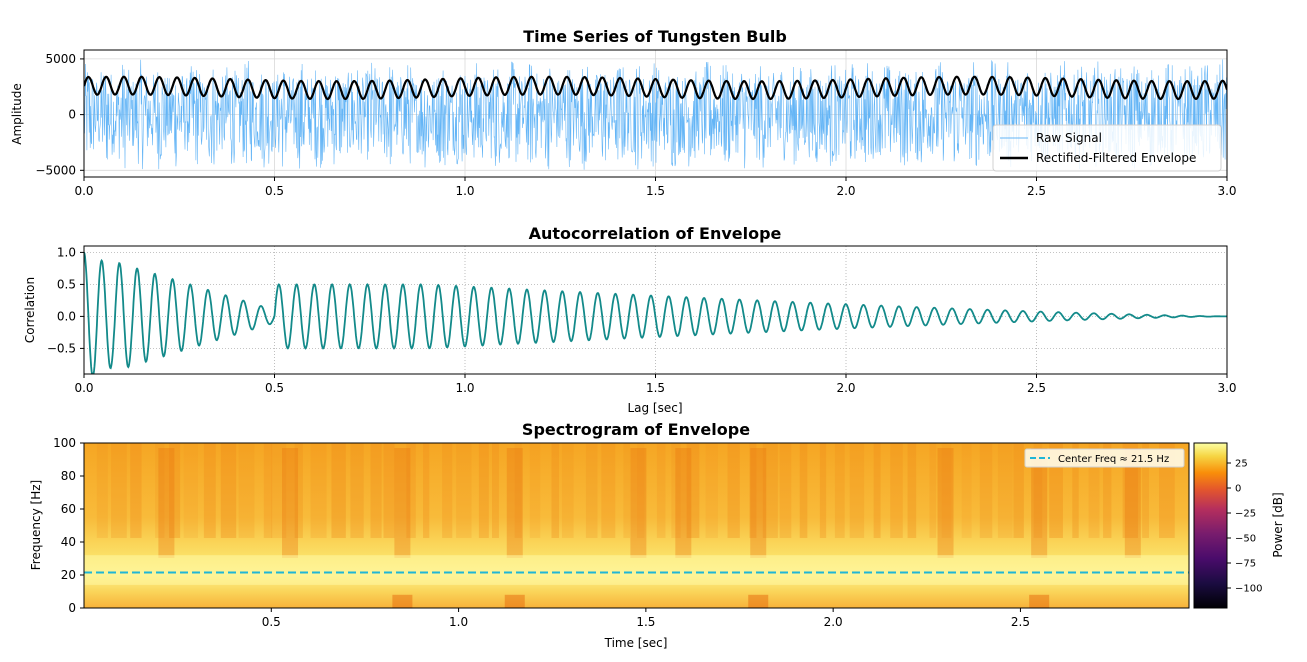 The height and width of the screenshot is (662, 1307). I want to click on y-tick-label: 80, so click(68, 476).